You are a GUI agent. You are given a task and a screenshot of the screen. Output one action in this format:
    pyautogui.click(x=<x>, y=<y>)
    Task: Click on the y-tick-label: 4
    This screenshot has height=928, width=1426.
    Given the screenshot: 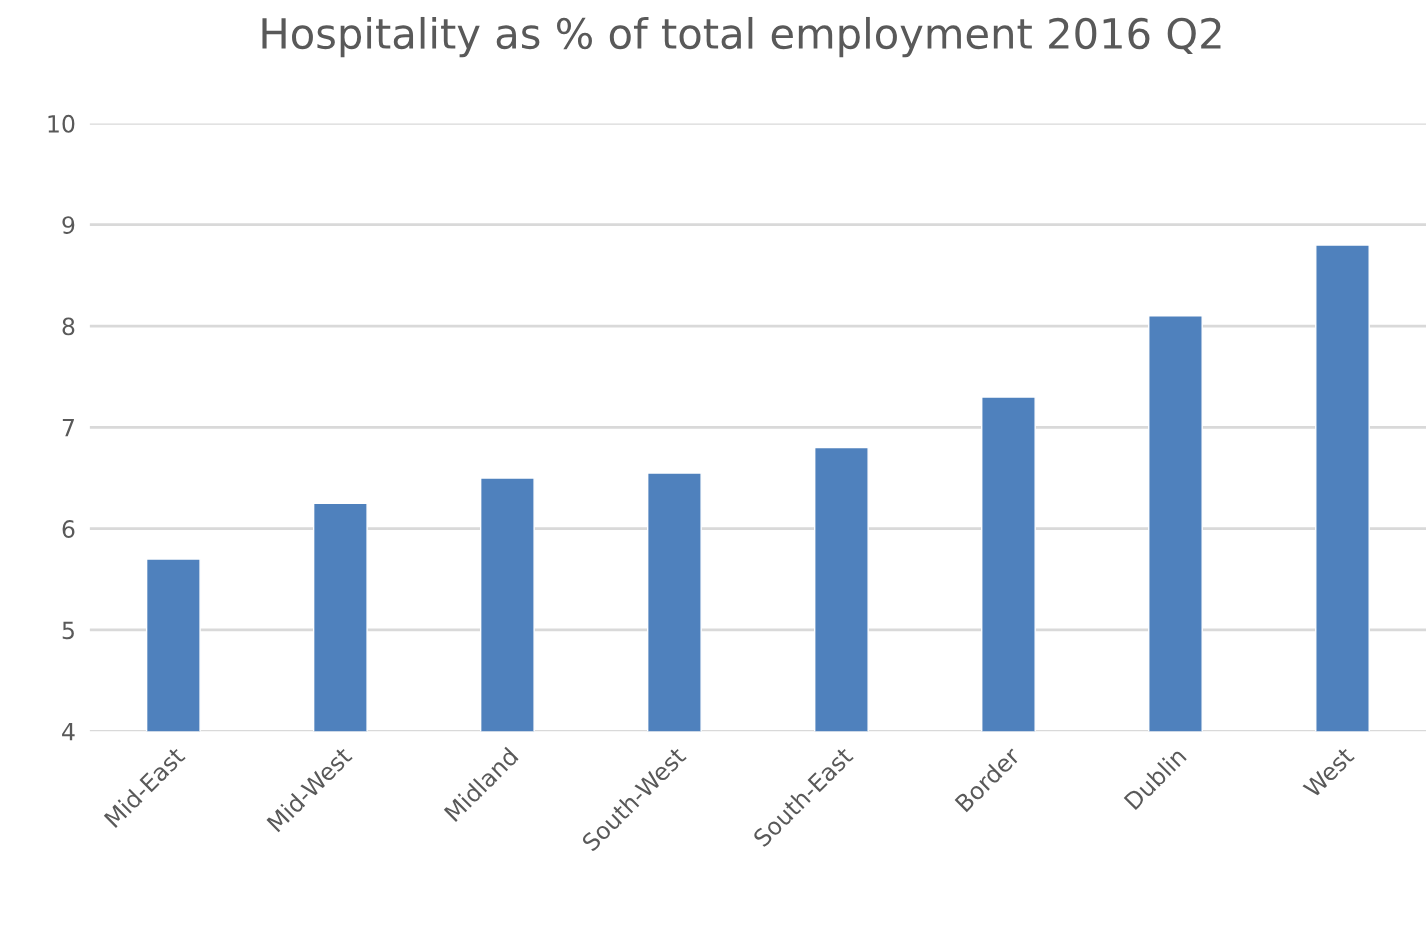 What is the action you would take?
    pyautogui.click(x=68, y=732)
    